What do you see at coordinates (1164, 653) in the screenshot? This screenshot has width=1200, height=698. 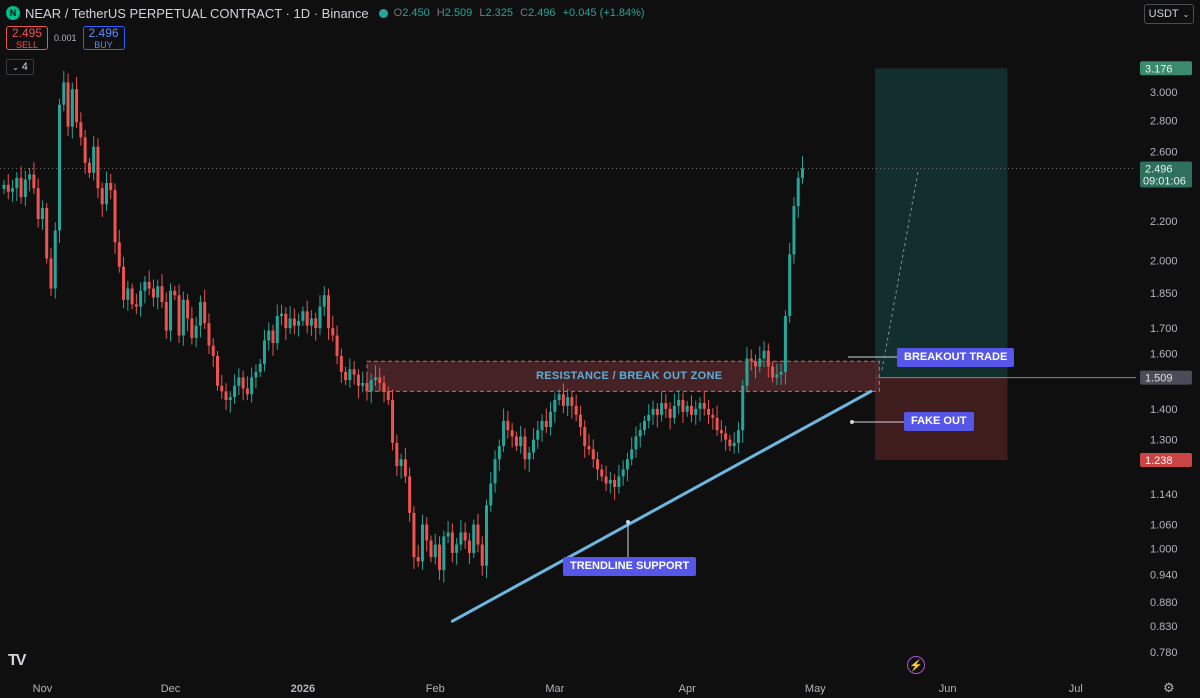 I see `price-tick-label: 0.780` at bounding box center [1164, 653].